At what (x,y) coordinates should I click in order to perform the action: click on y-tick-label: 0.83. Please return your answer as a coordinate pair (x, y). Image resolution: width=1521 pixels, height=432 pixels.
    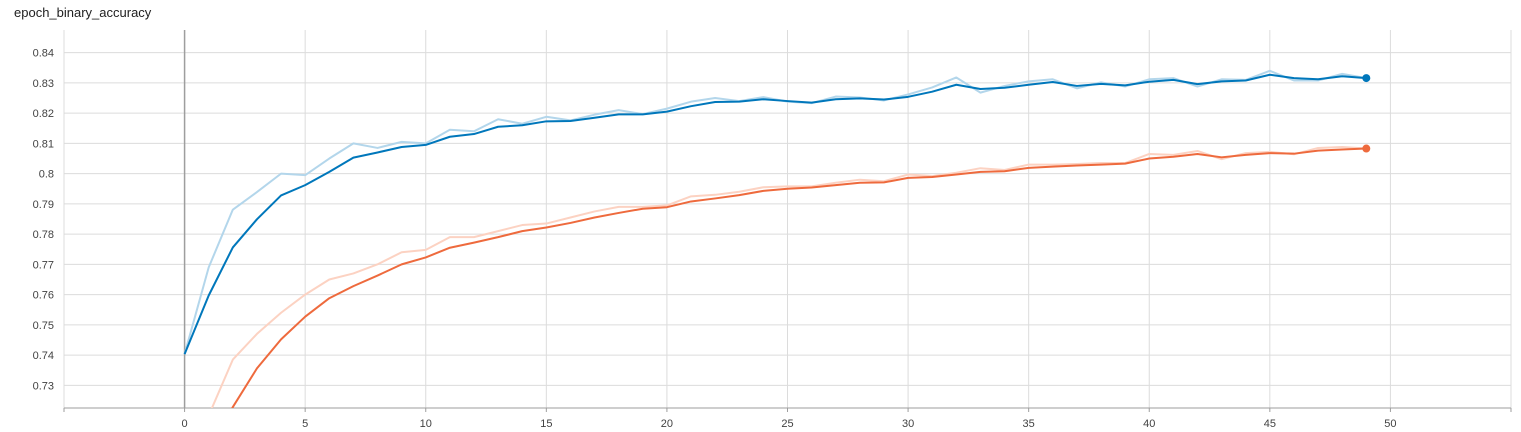
    Looking at the image, I should click on (43, 84).